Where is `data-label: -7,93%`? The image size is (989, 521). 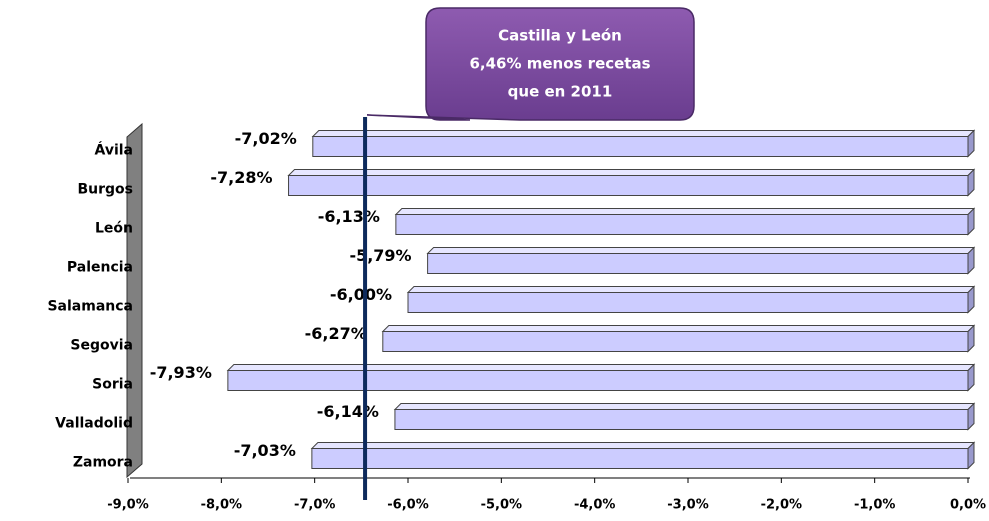
data-label: -7,93% is located at coordinates (181, 372).